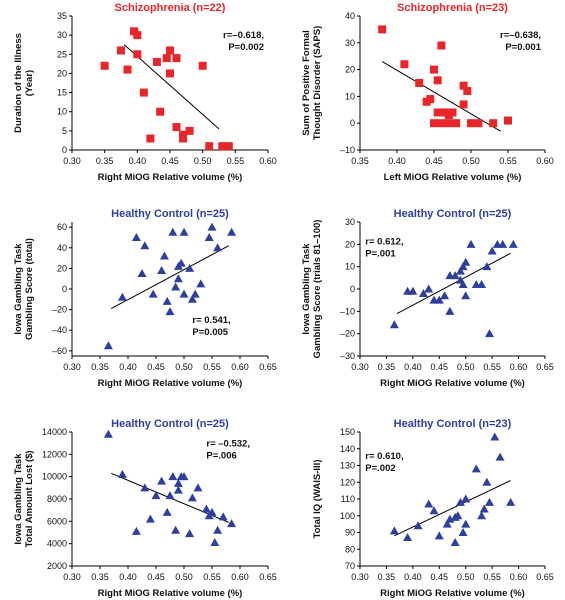 This screenshot has width=565, height=600. Describe the element at coordinates (350, 533) in the screenshot. I see `y-tick-label: 90` at that location.